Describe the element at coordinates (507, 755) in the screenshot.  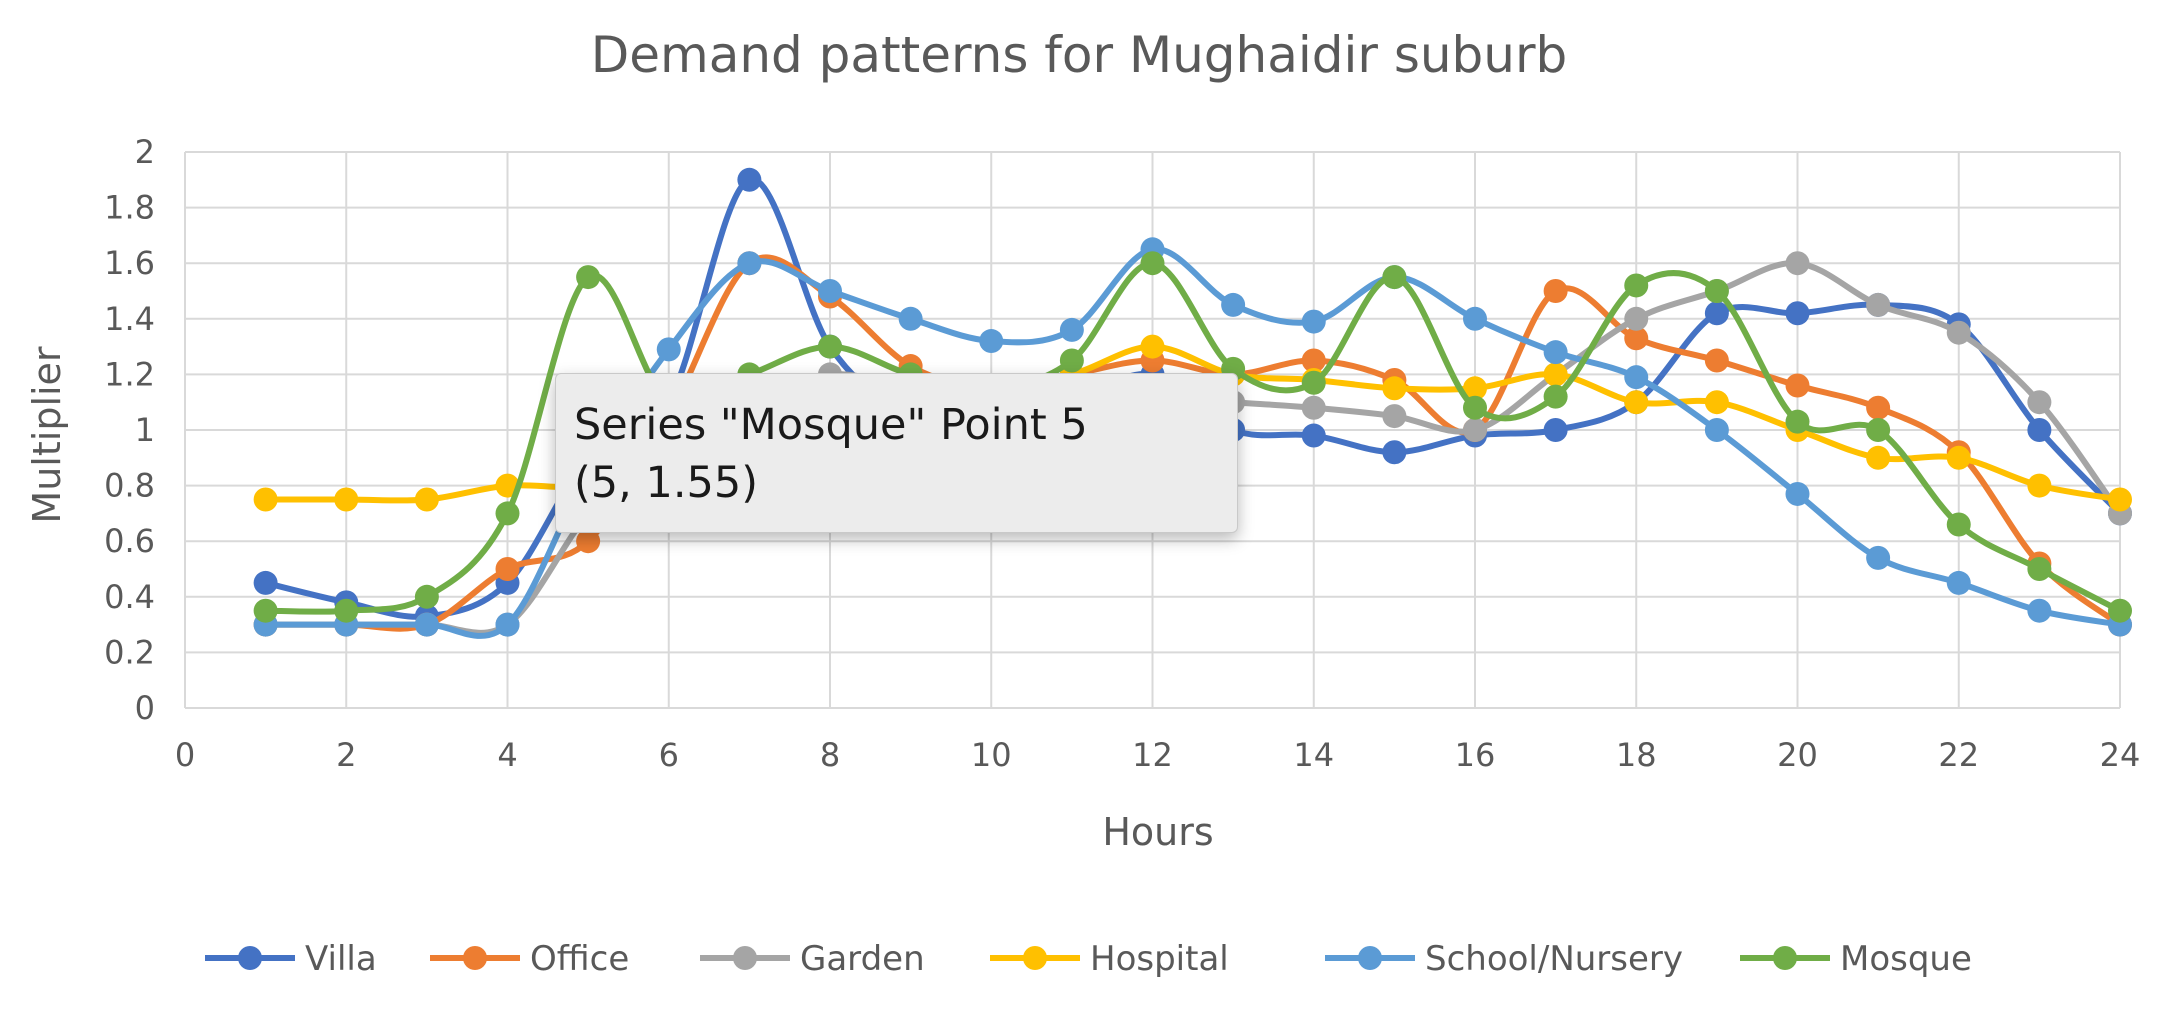
I see `x-tick-label: 4` at that location.